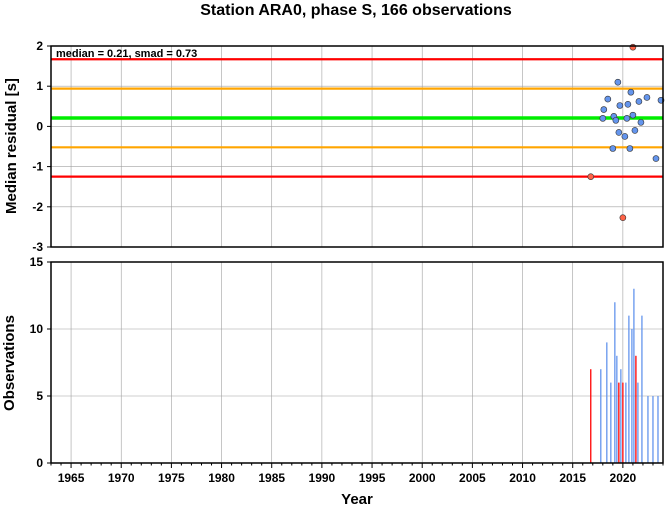 The width and height of the screenshot is (669, 511). Describe the element at coordinates (39, 463) in the screenshot. I see `observations-y-tick-label: 0` at that location.